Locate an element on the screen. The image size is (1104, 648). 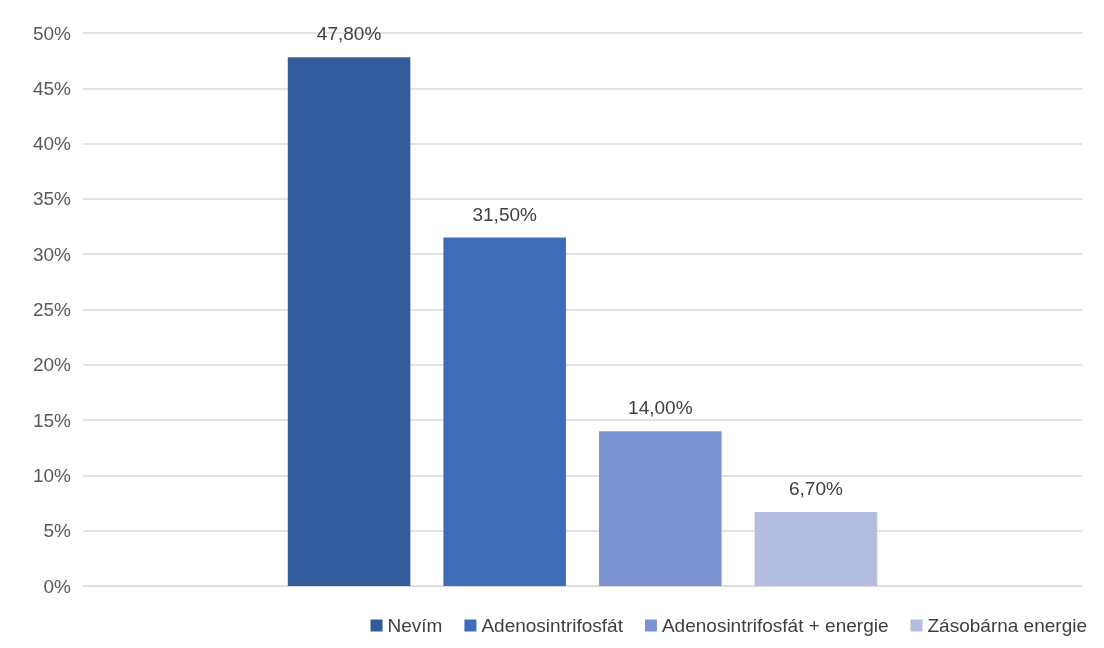
legend-label: Adenosintrifosfát + energie is located at coordinates (775, 625).